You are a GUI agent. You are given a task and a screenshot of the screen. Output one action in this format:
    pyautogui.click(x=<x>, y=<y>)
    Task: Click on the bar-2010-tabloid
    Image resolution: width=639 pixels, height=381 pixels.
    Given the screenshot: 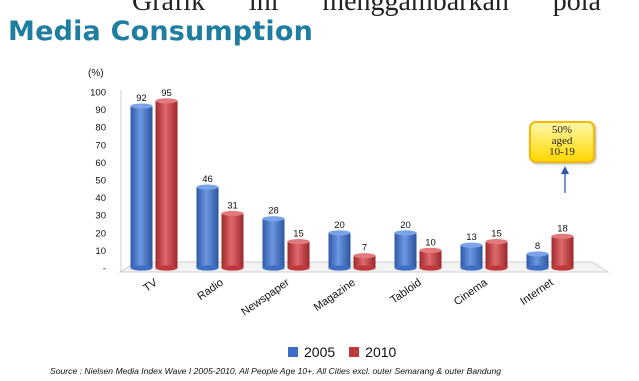 What is the action you would take?
    pyautogui.click(x=430, y=259)
    